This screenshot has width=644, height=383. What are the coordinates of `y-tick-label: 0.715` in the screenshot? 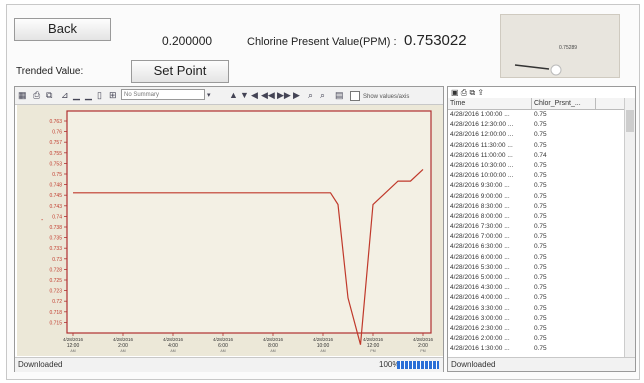 It's located at (55, 323).